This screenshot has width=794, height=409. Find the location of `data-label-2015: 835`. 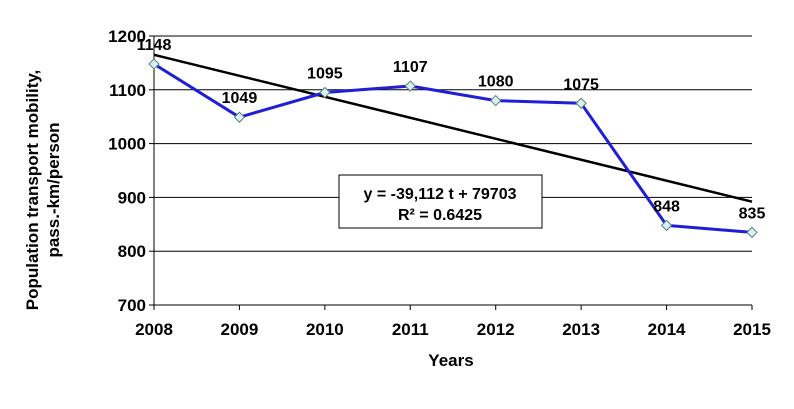

data-label-2015: 835 is located at coordinates (752, 213).